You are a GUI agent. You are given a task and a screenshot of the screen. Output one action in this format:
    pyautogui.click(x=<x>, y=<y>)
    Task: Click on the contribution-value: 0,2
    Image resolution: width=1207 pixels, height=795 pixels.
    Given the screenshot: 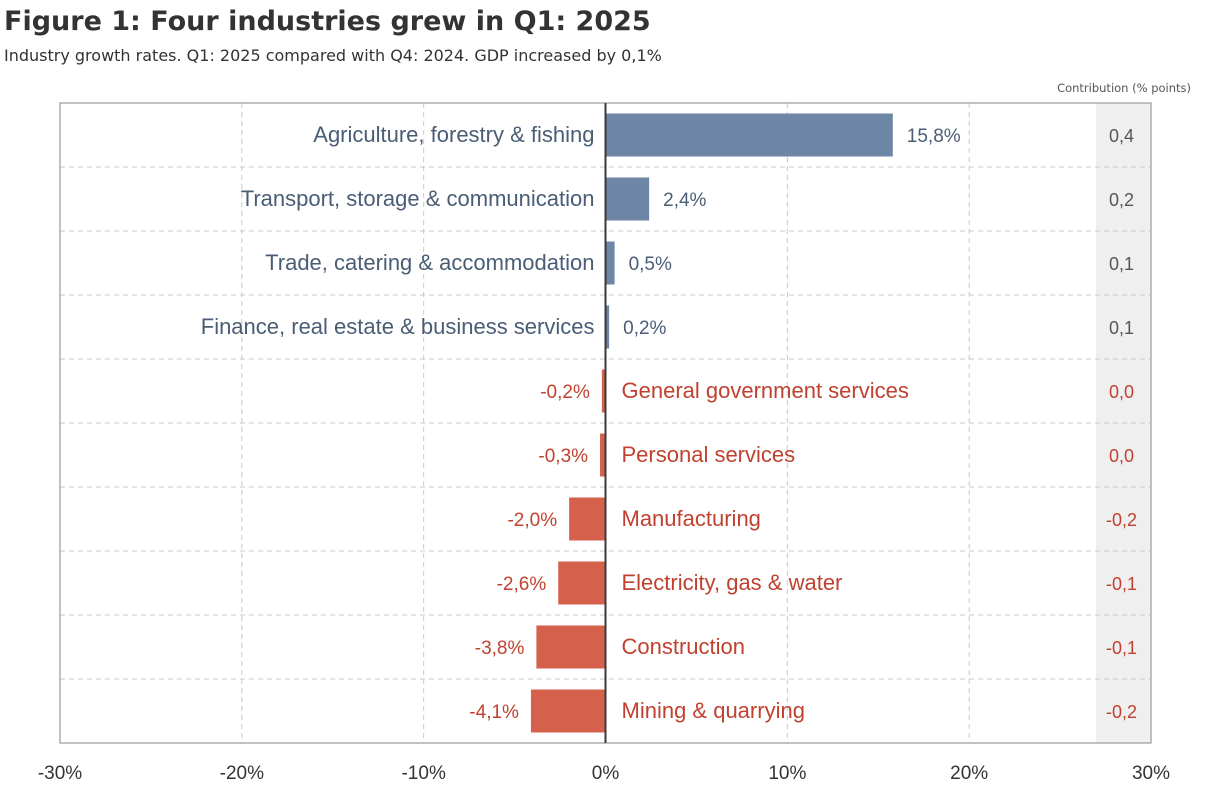 What is the action you would take?
    pyautogui.click(x=1121, y=200)
    